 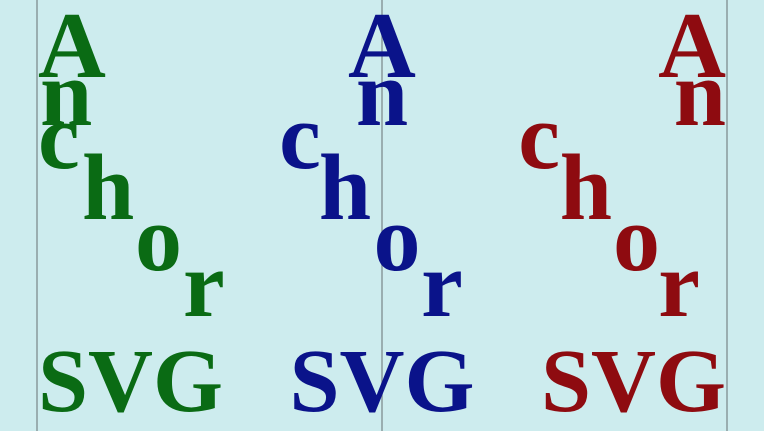 I want to click on letter-n-green: n, so click(x=66, y=94).